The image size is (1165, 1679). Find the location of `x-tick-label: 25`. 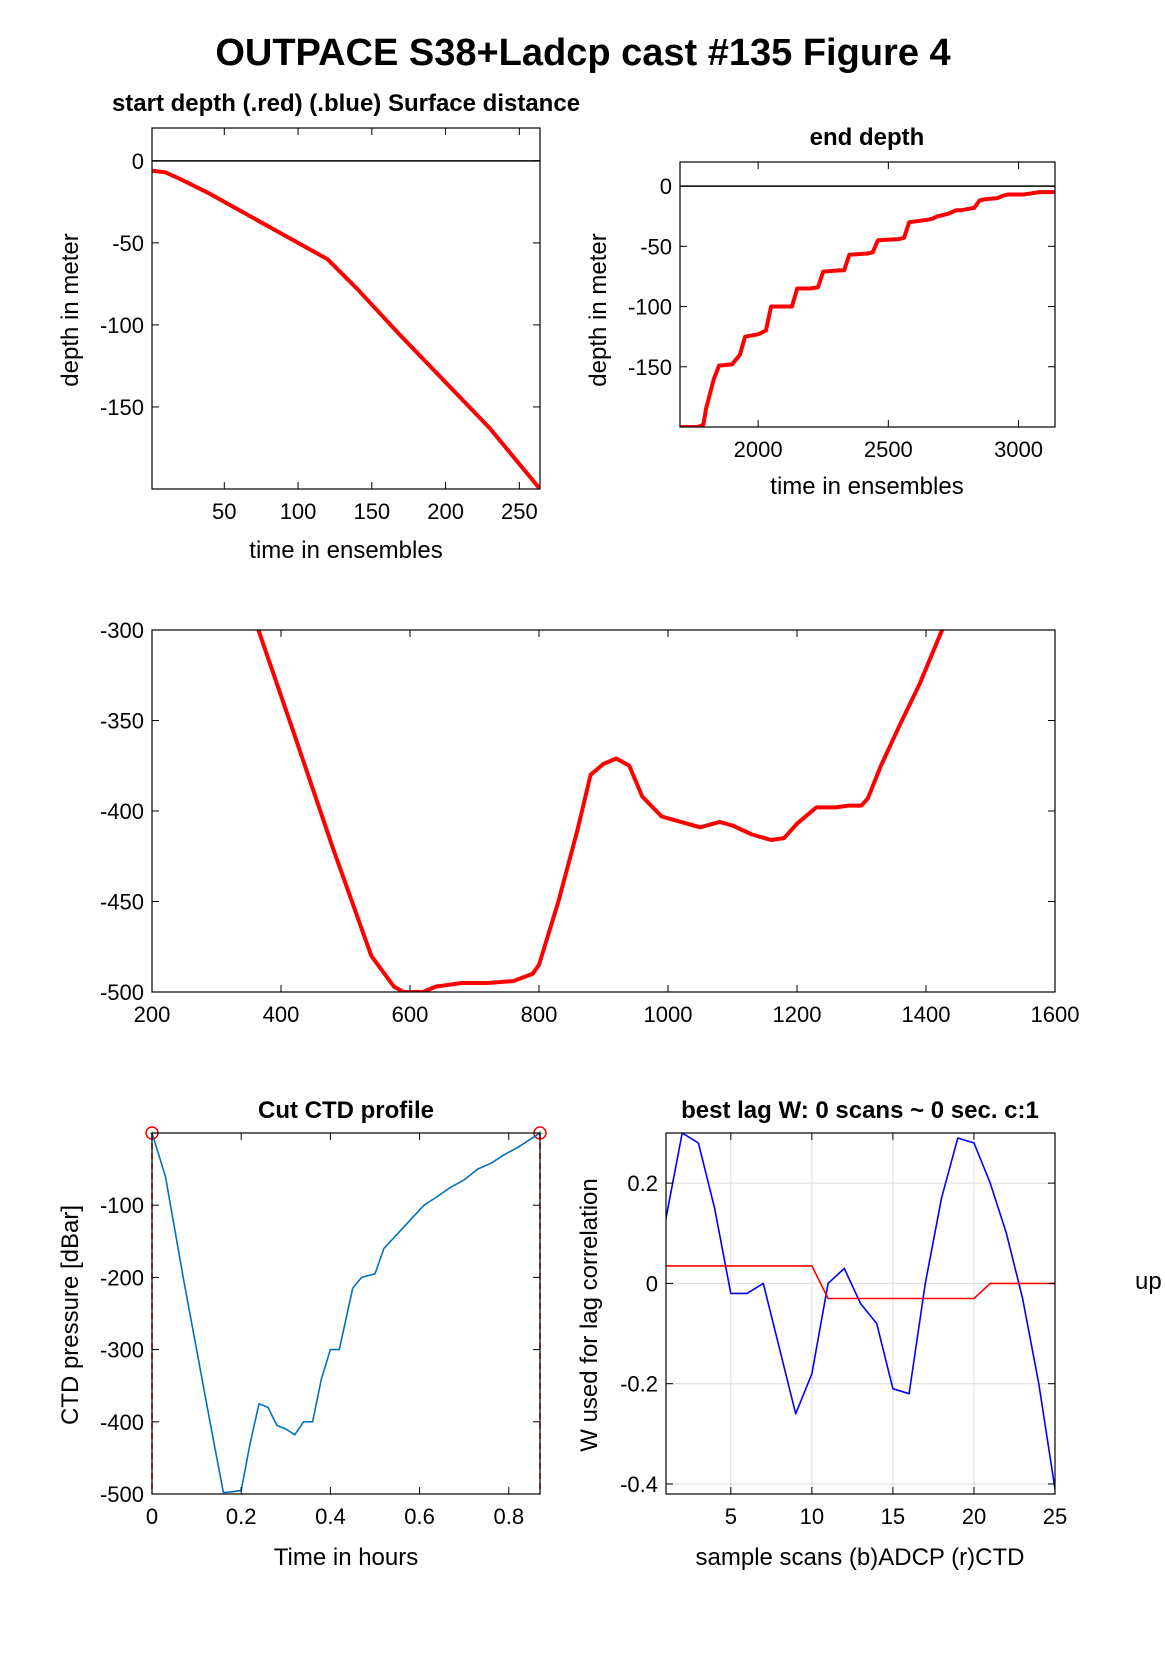

x-tick-label: 25 is located at coordinates (1055, 1516).